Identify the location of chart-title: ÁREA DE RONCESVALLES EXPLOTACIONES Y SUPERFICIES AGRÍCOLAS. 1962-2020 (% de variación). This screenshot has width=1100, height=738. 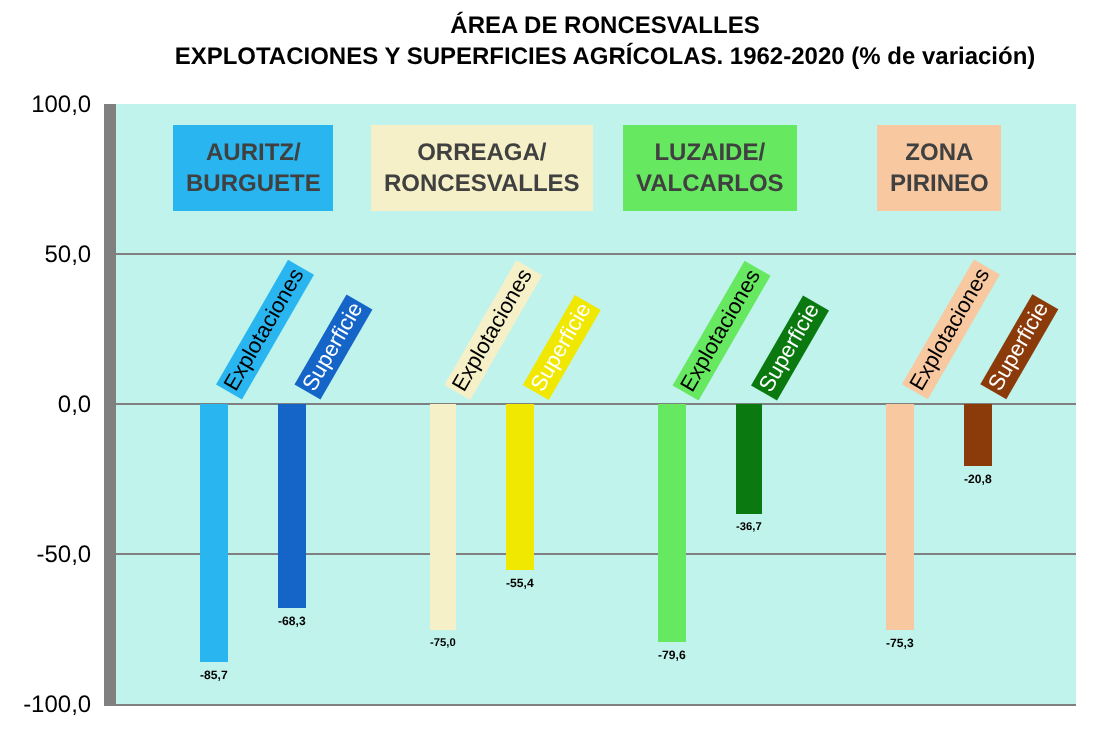
(605, 41).